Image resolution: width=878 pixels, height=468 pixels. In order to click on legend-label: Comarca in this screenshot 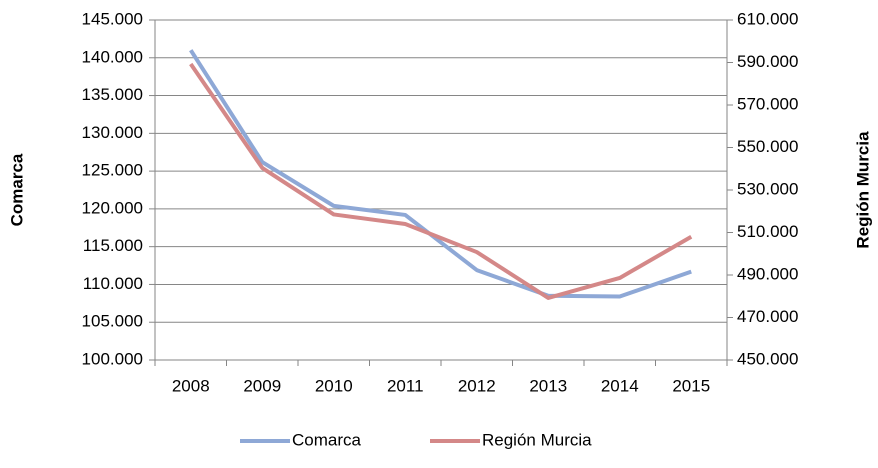, I will do `click(327, 439)`.